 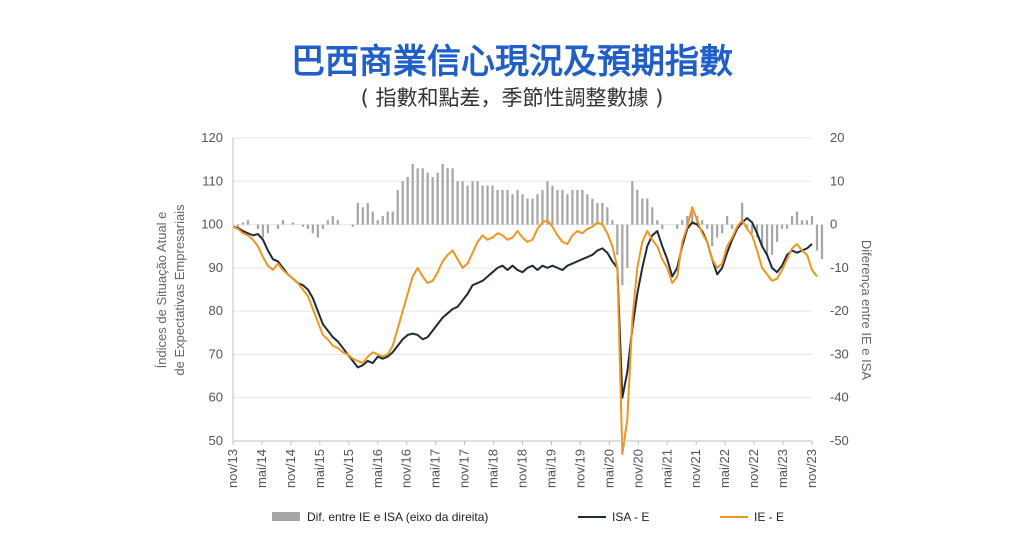 What do you see at coordinates (637, 468) in the screenshot?
I see `x-tick-label: nov/20` at bounding box center [637, 468].